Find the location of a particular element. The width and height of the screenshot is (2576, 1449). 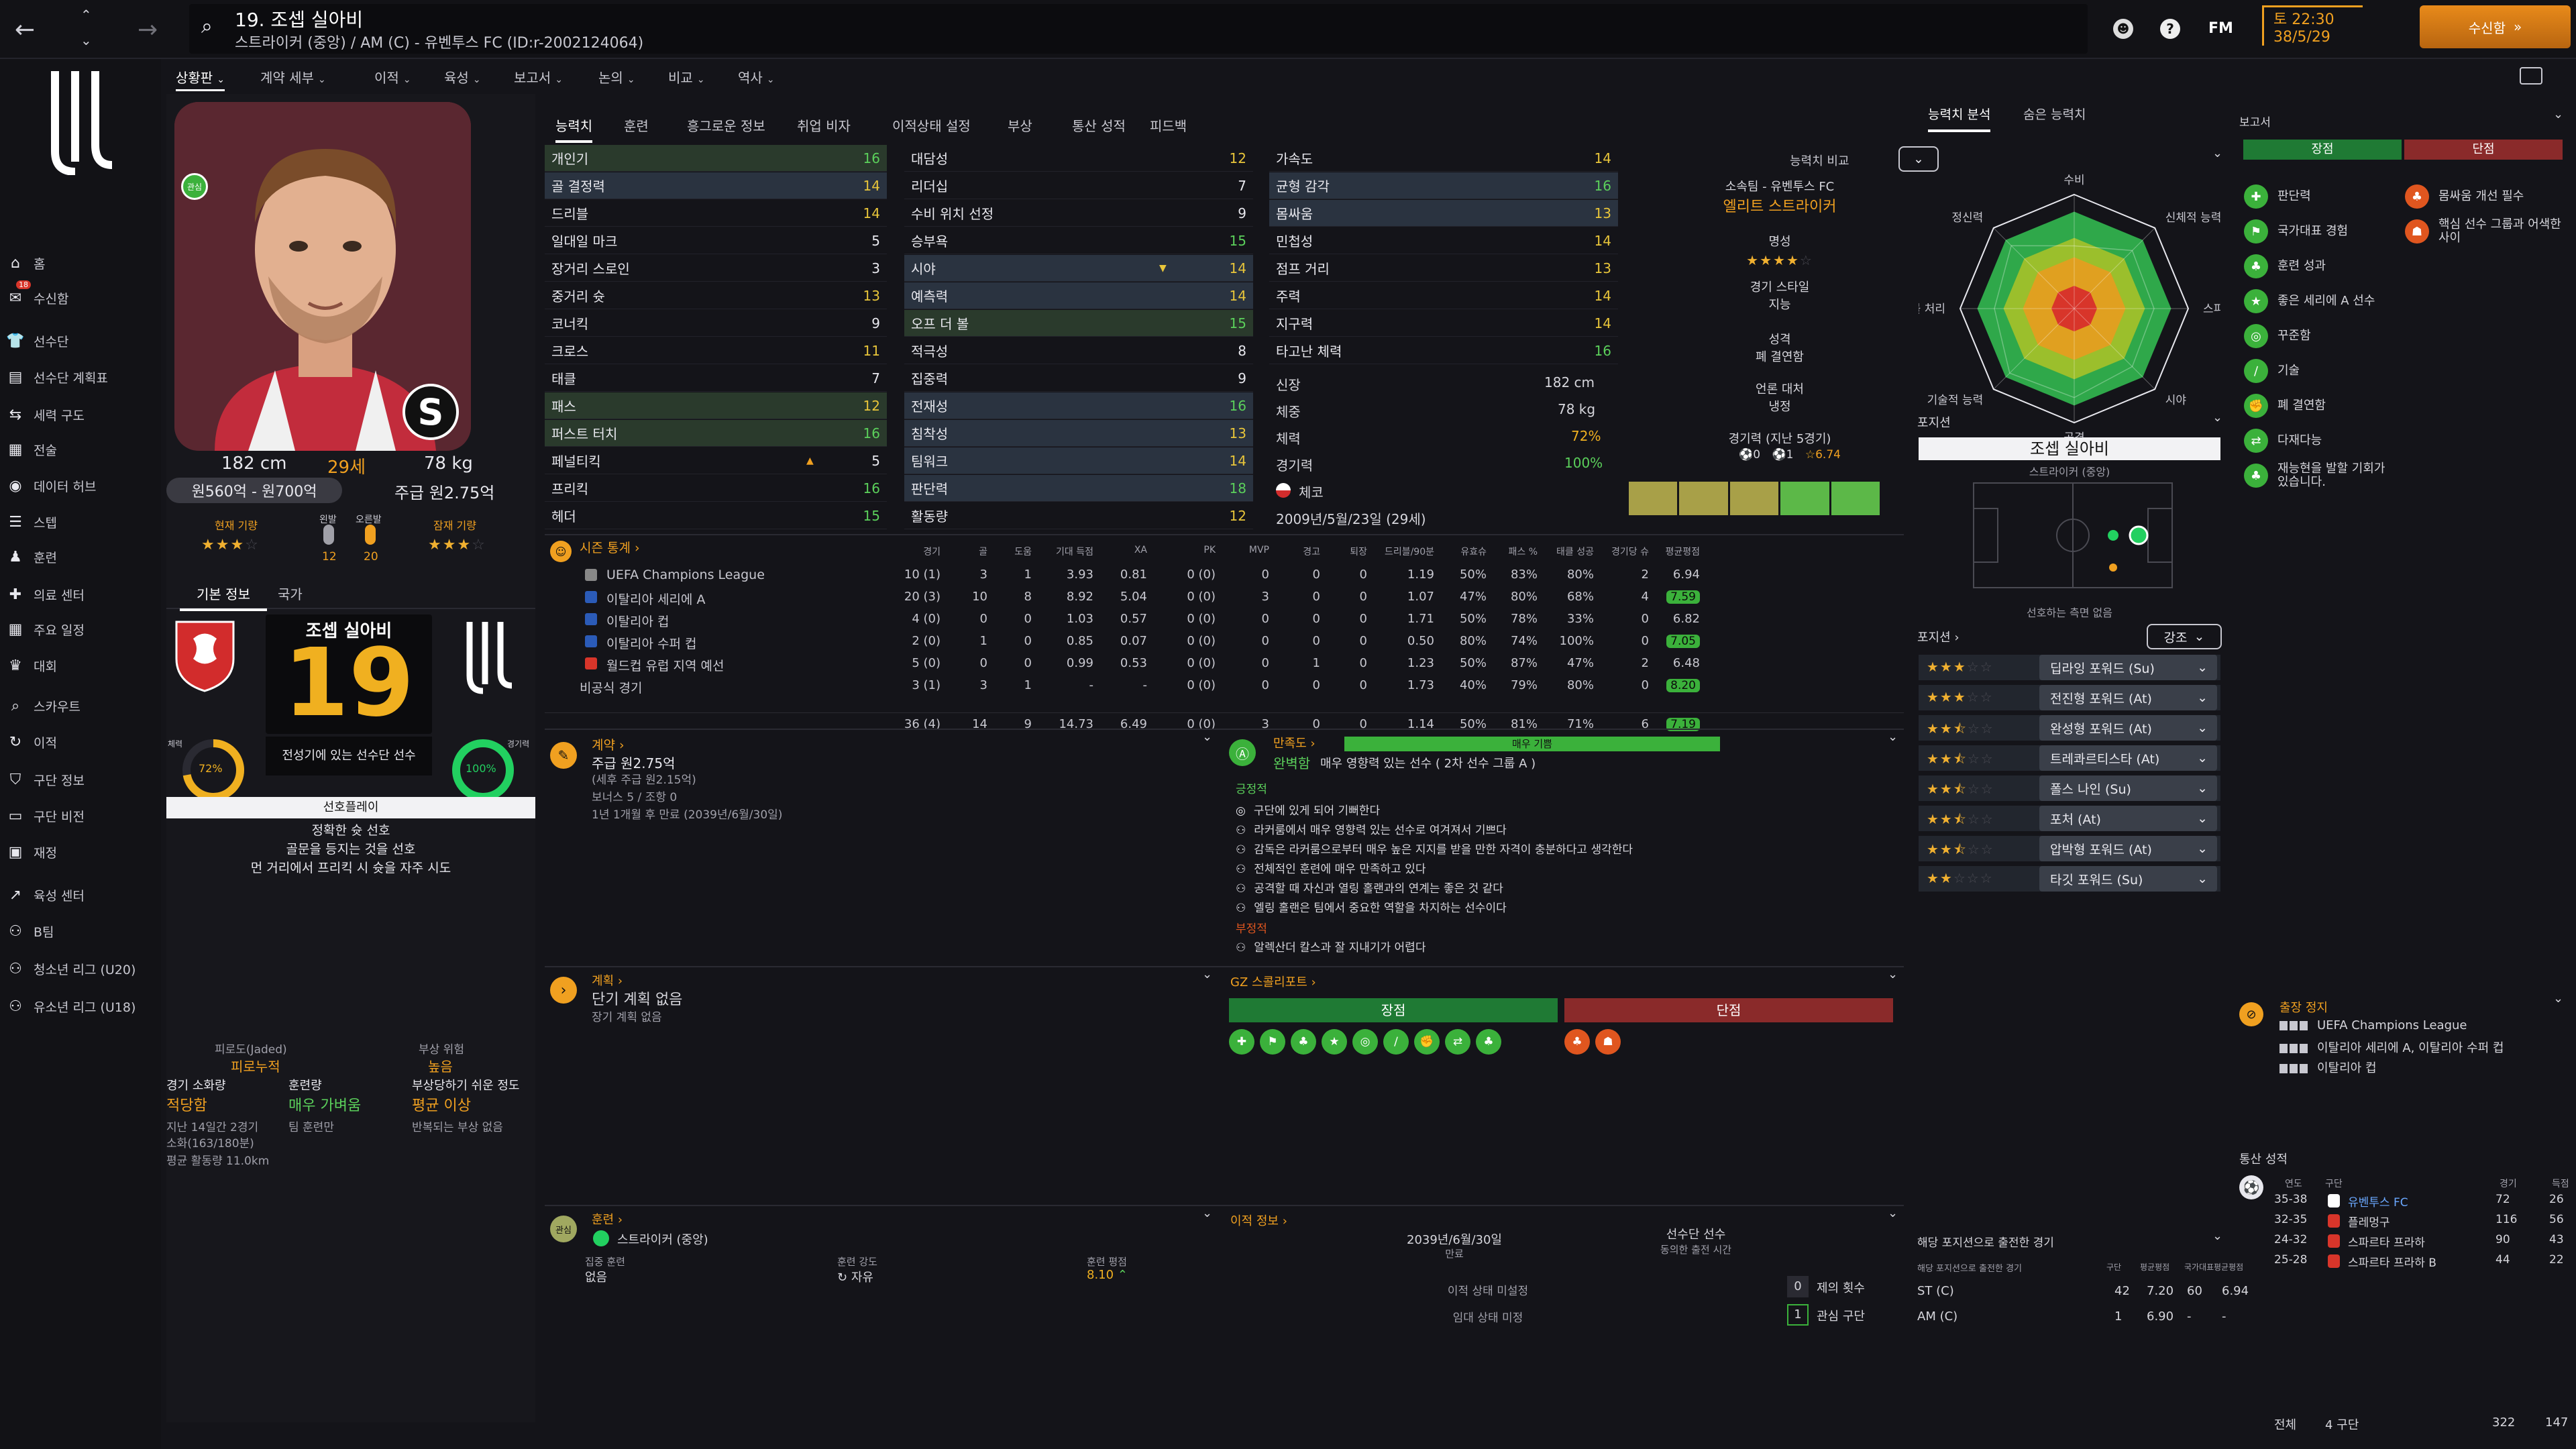

season-col-header: 태클 성공 is located at coordinates (1575, 552).